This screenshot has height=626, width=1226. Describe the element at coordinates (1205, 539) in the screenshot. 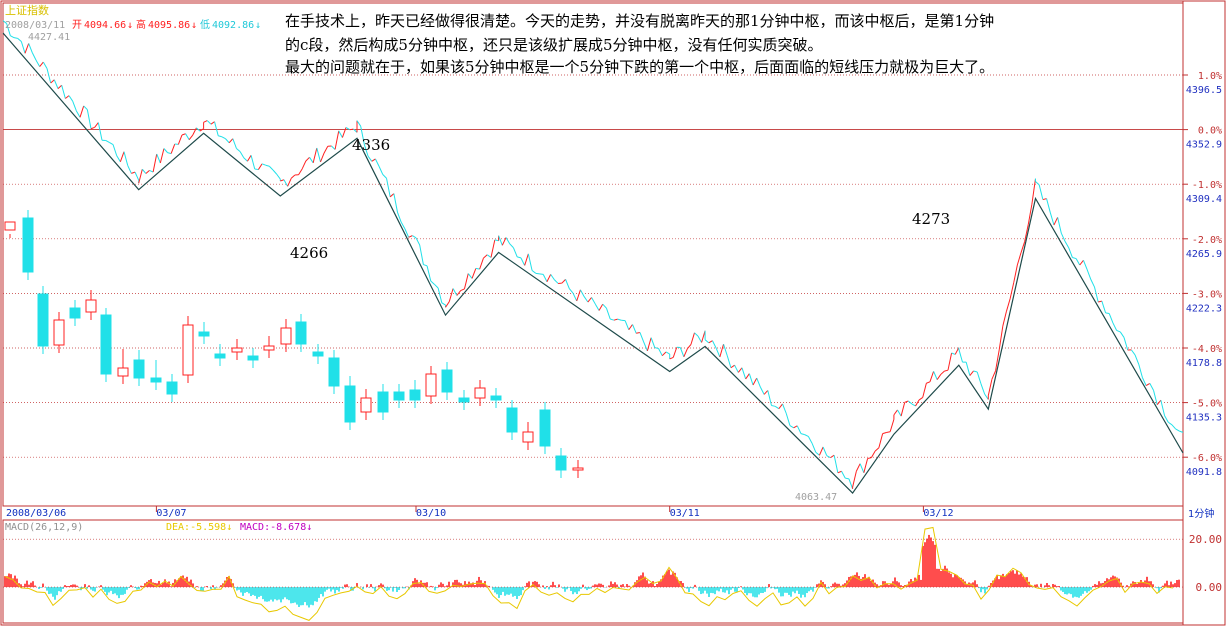

I see `macd-tick-label: 20.00` at that location.